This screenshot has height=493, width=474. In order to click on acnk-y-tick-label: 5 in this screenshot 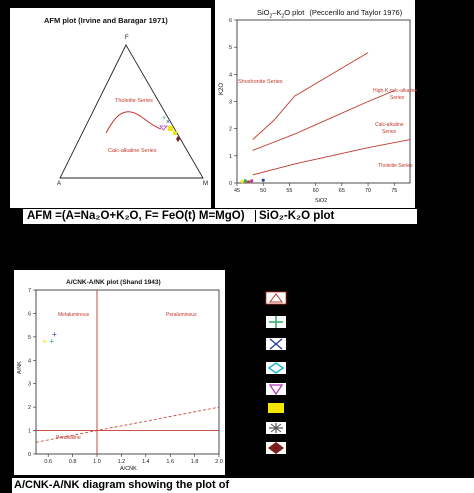, I will do `click(29, 338)`.